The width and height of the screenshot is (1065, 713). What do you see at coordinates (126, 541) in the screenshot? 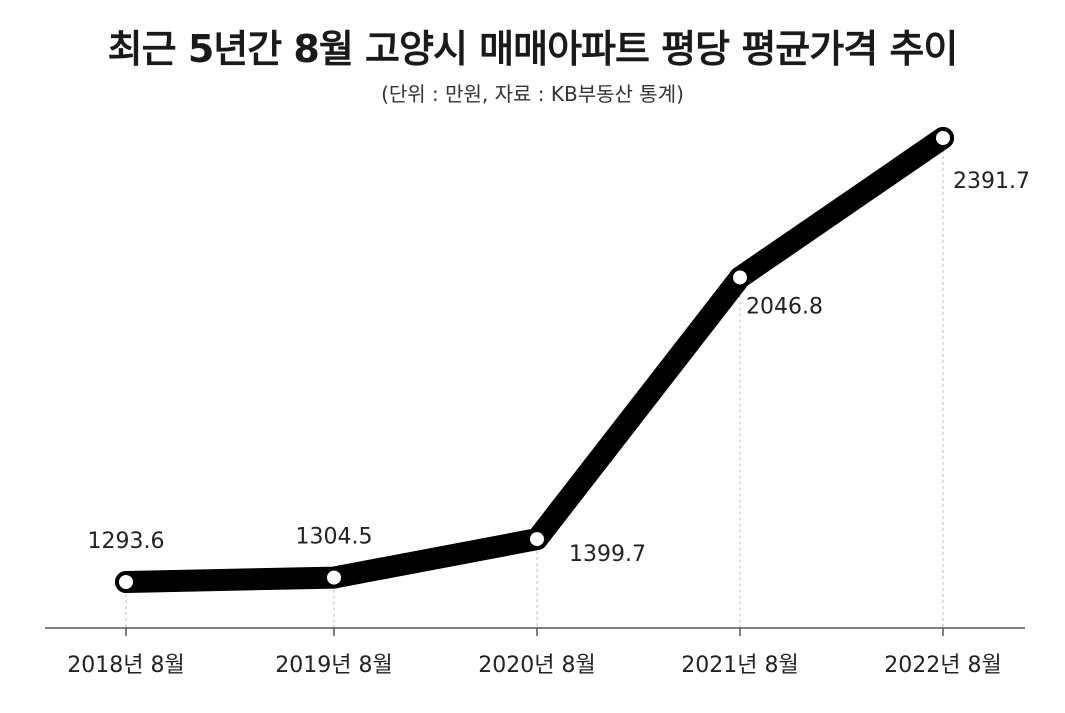
I see `value-label-0: 1293.6` at bounding box center [126, 541].